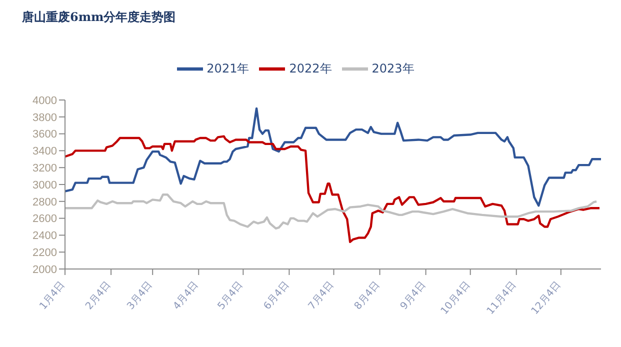 Image resolution: width=621 pixels, height=347 pixels. What do you see at coordinates (502, 298) in the screenshot?
I see `x-tick-label: 11月4日` at bounding box center [502, 298].